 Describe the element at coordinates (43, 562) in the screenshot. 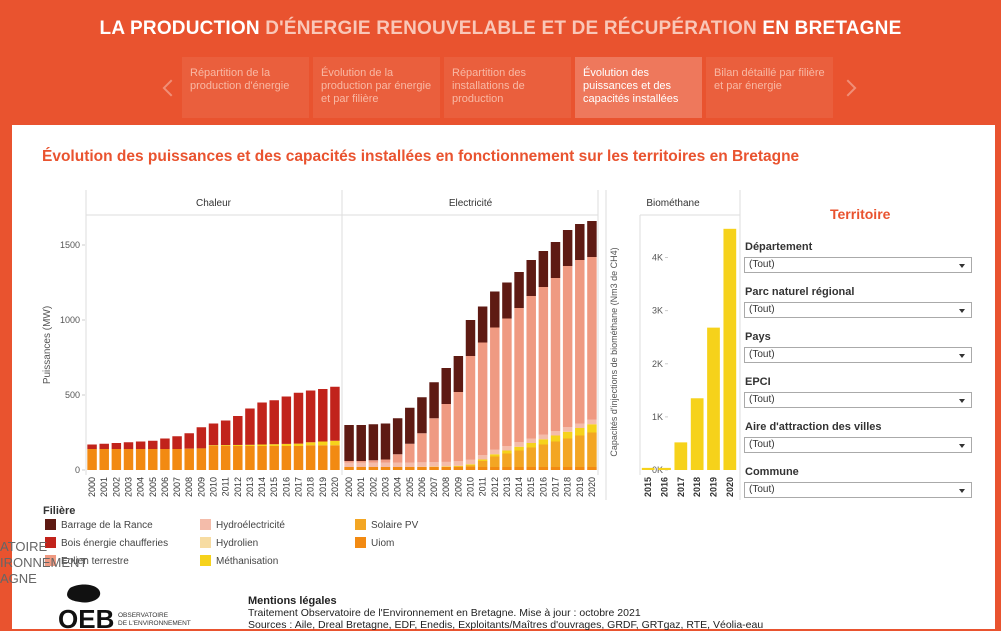

I see `overlay-text: IRONNEMENT` at that location.